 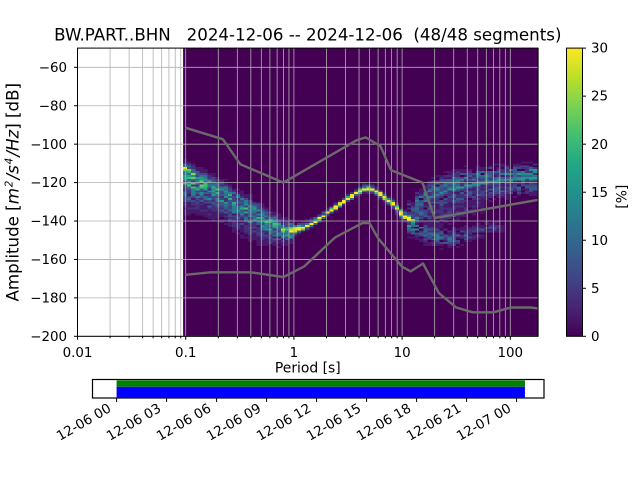 I want to click on x-tick-label: 0.01, so click(x=78, y=353).